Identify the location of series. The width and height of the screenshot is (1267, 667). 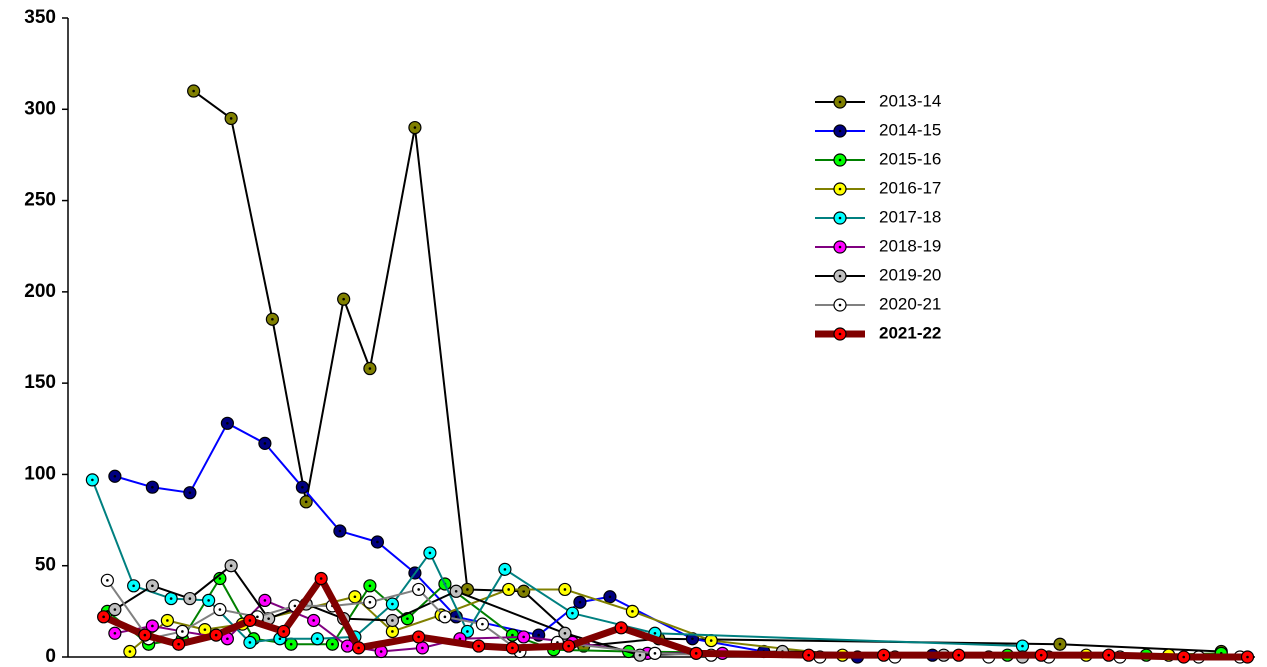
(676, 617).